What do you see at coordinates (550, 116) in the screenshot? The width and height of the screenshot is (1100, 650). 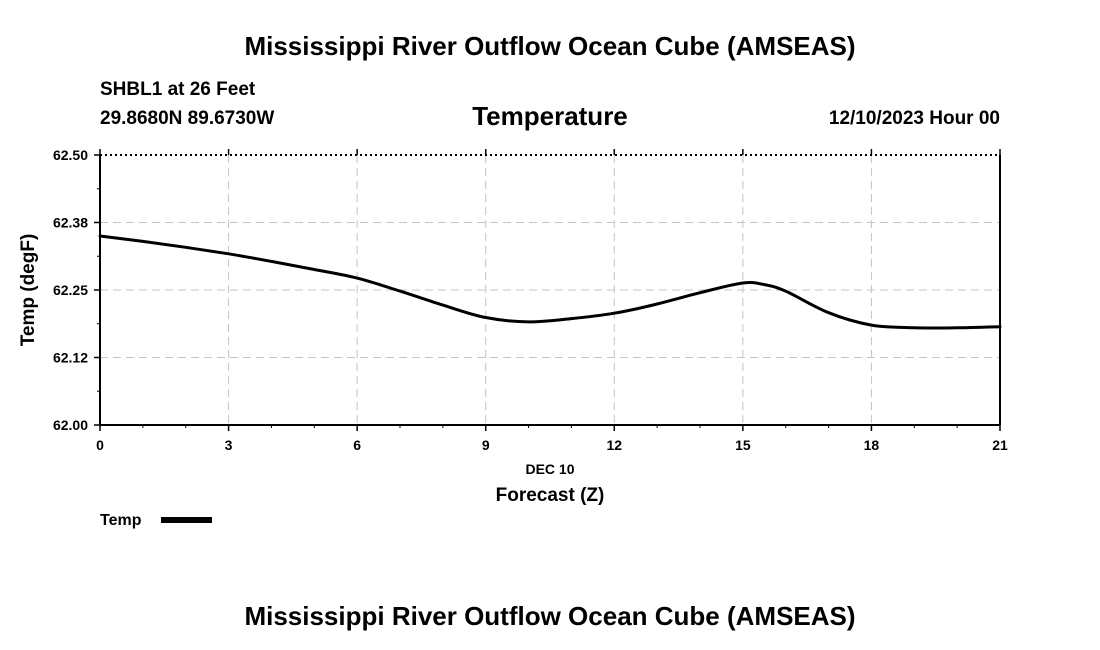 I see `variable-title: Temperature` at bounding box center [550, 116].